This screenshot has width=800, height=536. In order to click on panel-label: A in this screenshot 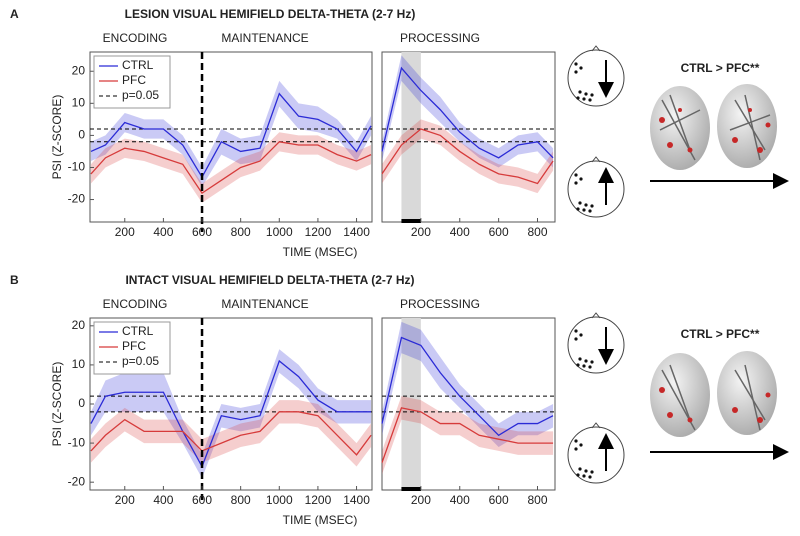, I will do `click(14, 14)`.